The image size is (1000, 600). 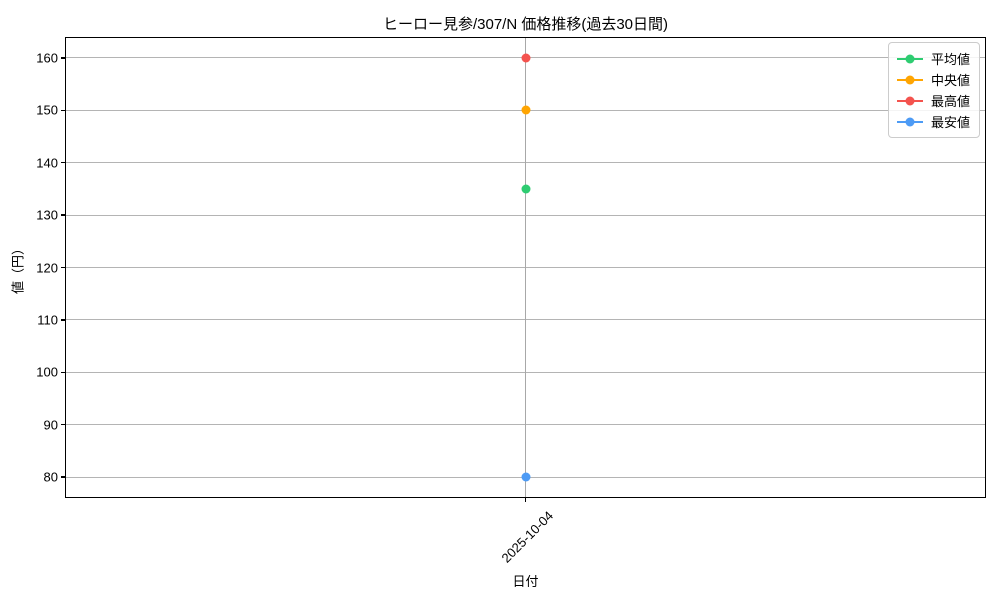 I want to click on legend-label: 最高値, so click(x=950, y=101).